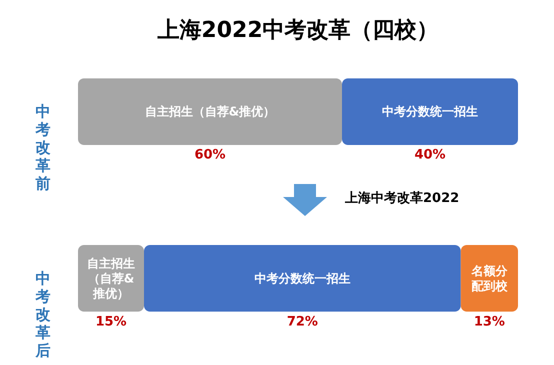 The height and width of the screenshot is (365, 554). I want to click on annotation: 上海中考改革2022, so click(402, 198).